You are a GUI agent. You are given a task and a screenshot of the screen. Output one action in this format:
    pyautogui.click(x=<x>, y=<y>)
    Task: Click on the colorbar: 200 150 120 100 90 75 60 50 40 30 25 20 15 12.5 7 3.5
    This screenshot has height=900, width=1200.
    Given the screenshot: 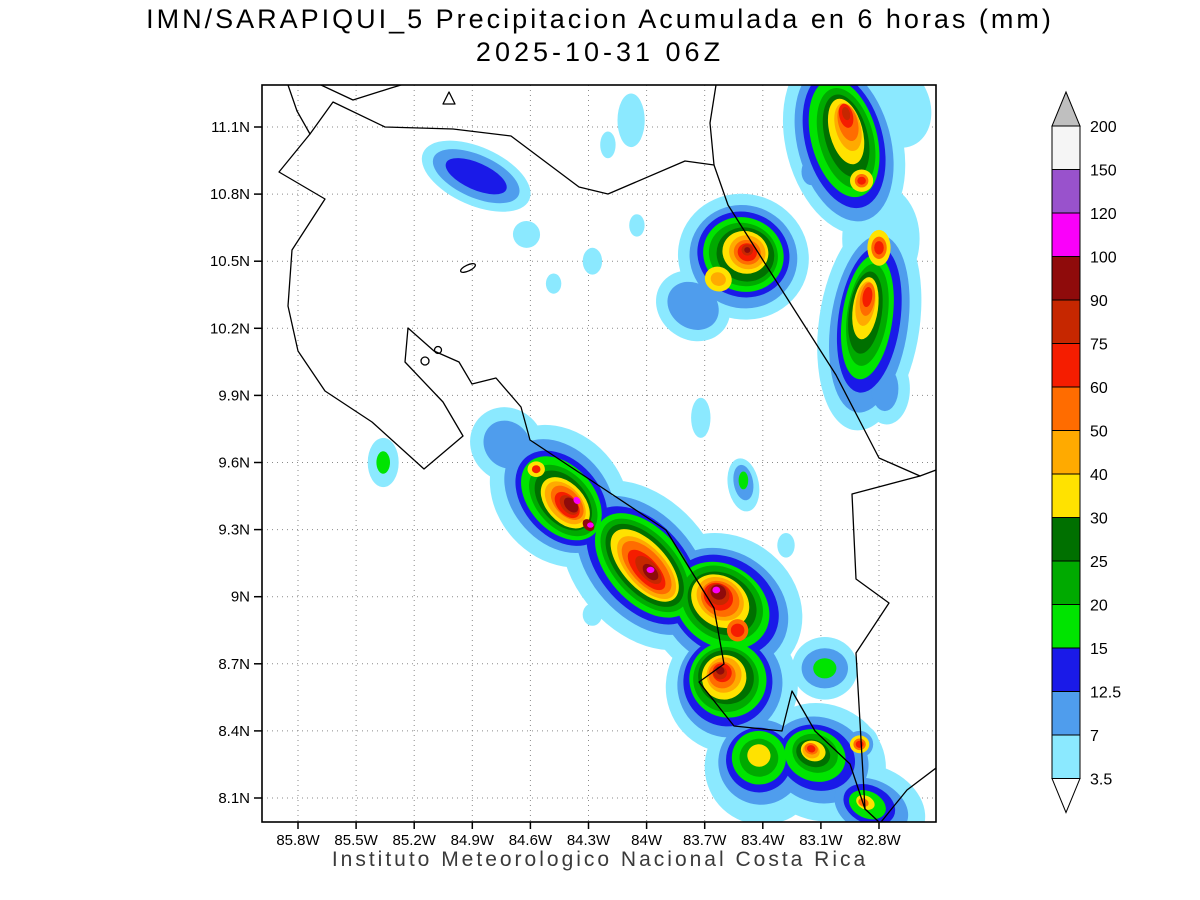 What is the action you would take?
    pyautogui.click(x=1103, y=458)
    